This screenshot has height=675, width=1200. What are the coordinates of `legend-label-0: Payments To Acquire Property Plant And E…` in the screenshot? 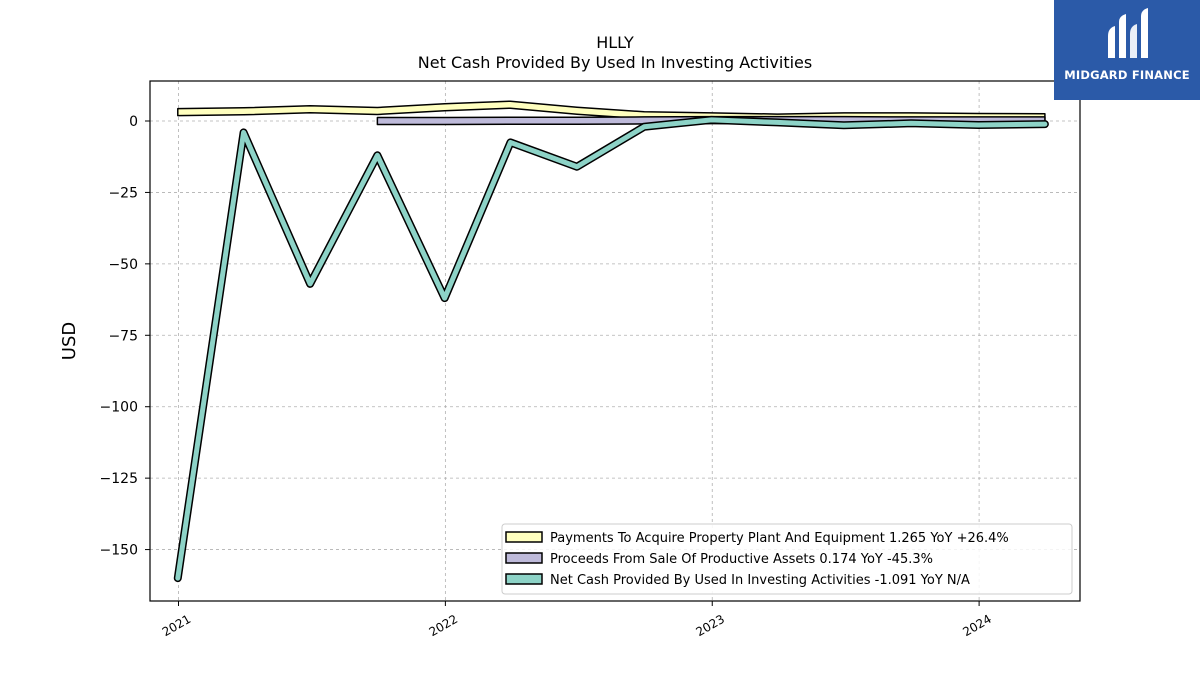 It's located at (779, 538).